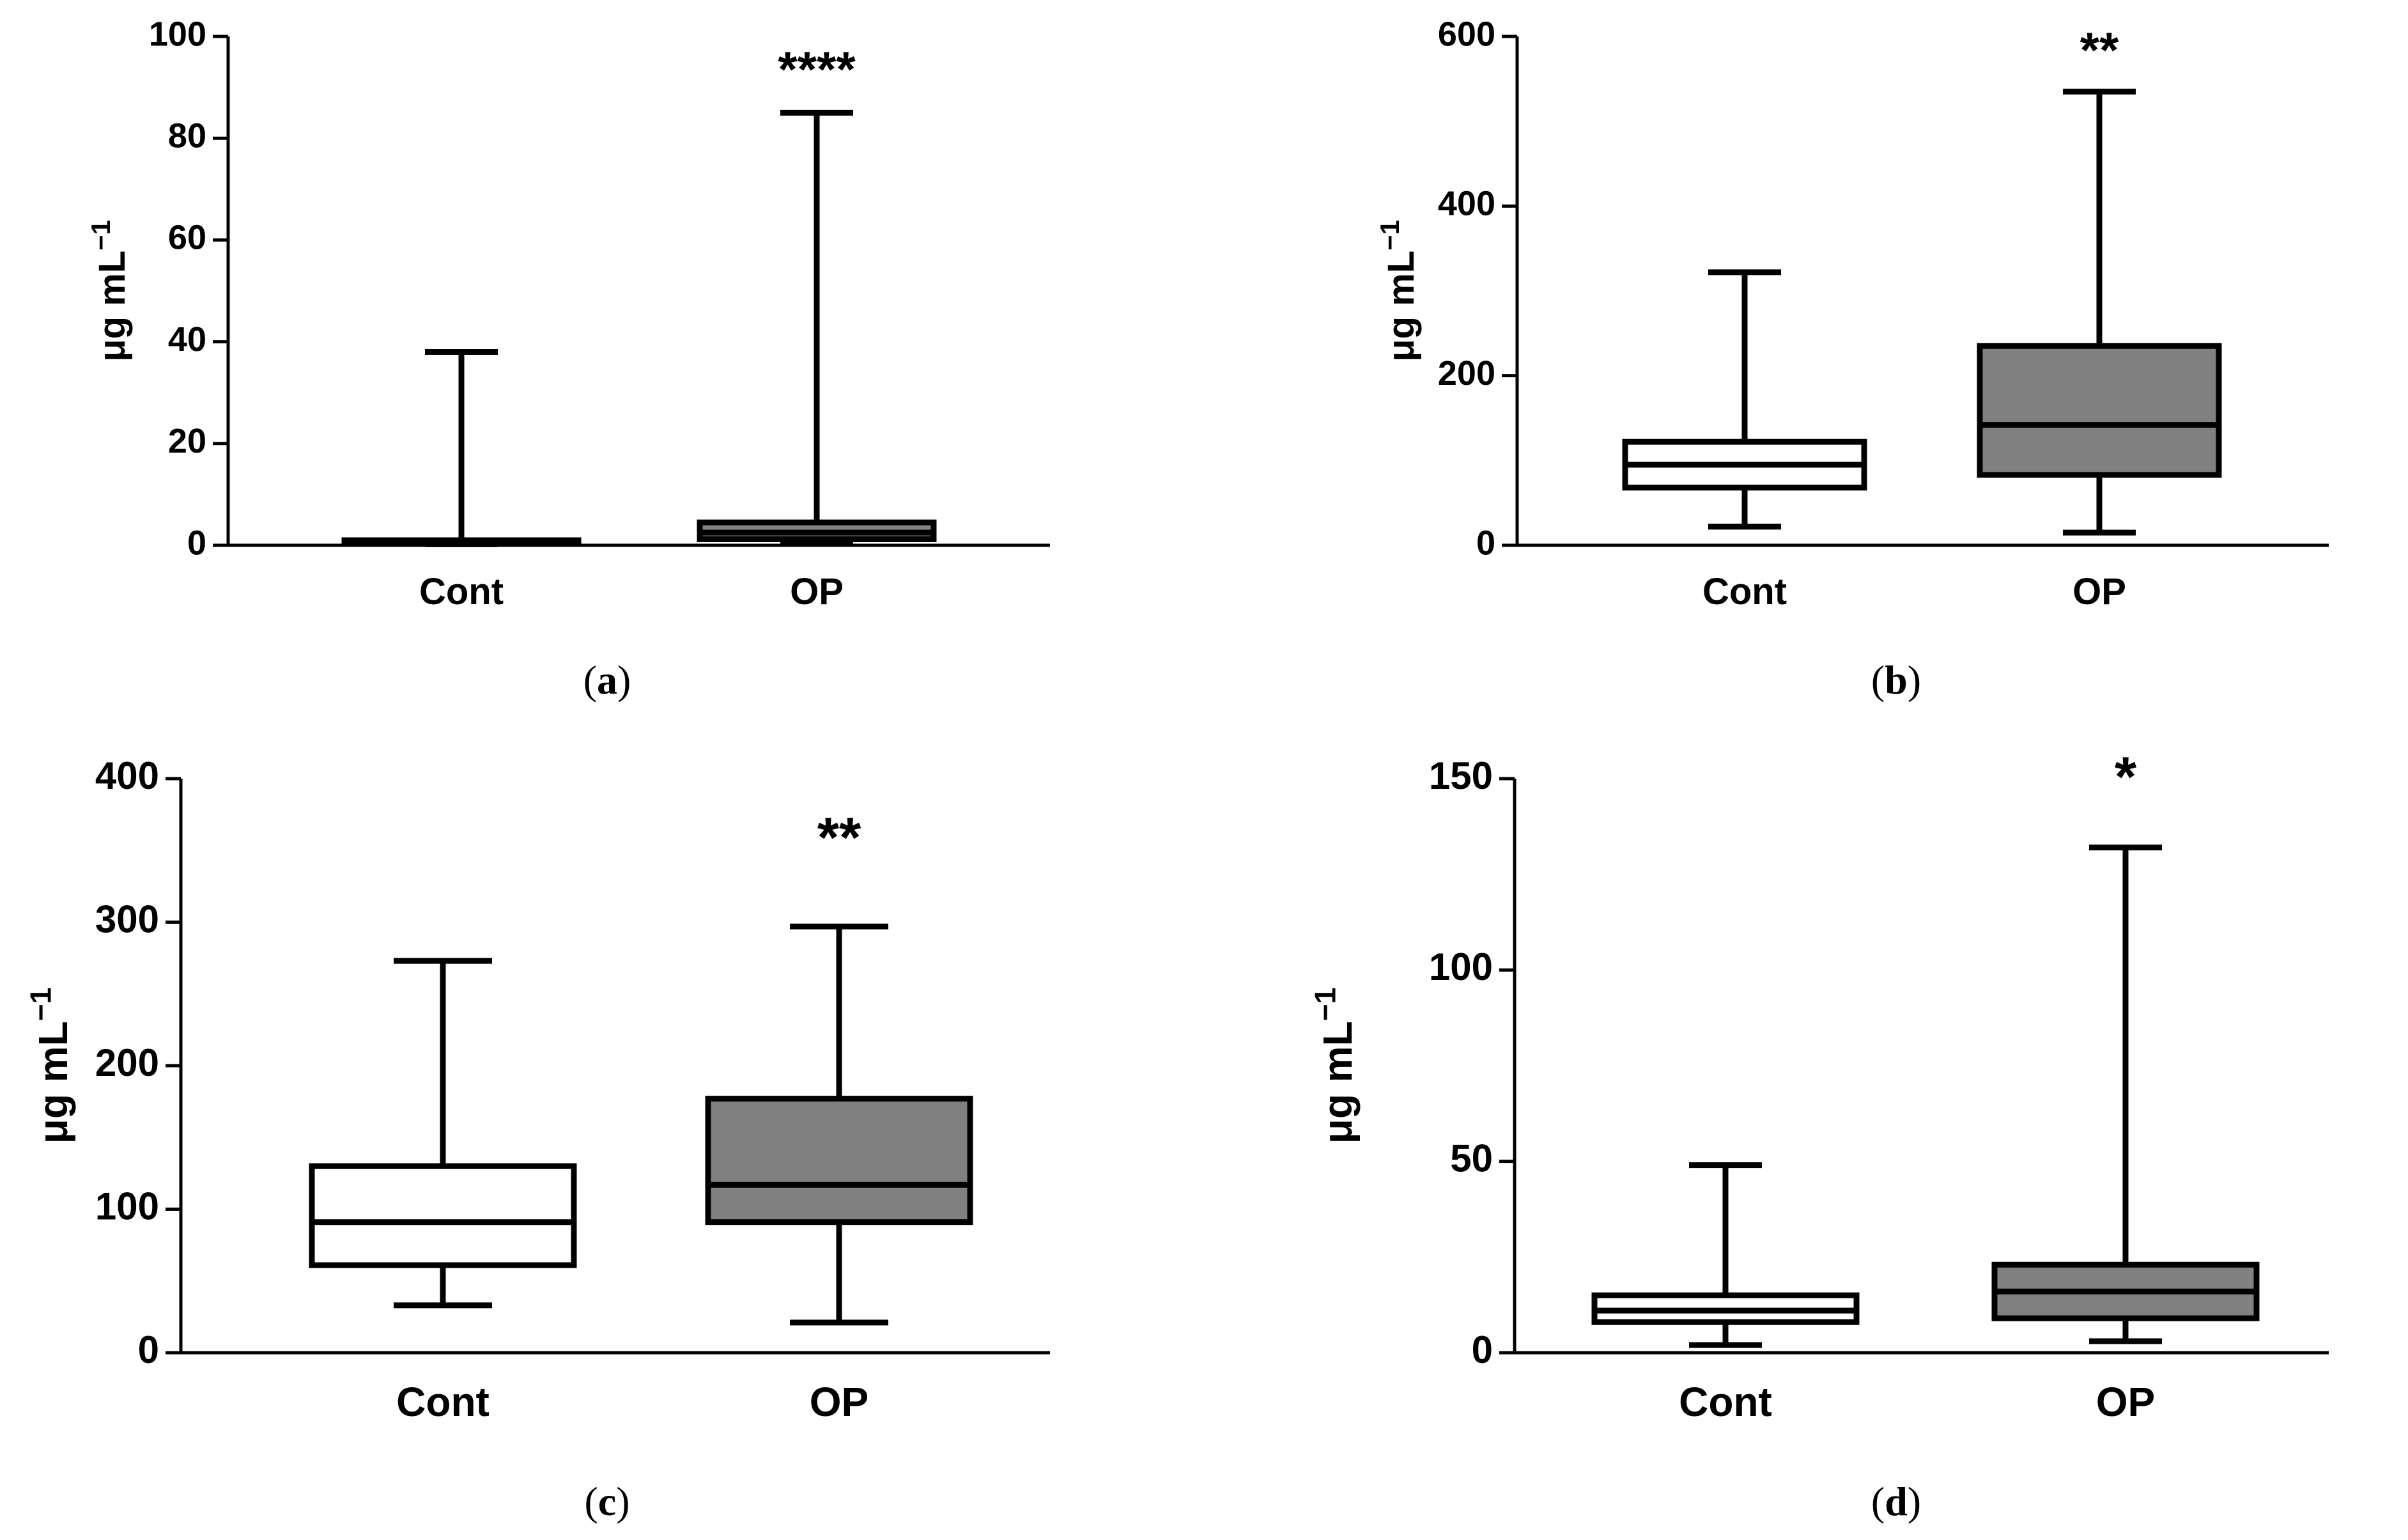  I want to click on caption-letter: d, so click(1896, 1501).